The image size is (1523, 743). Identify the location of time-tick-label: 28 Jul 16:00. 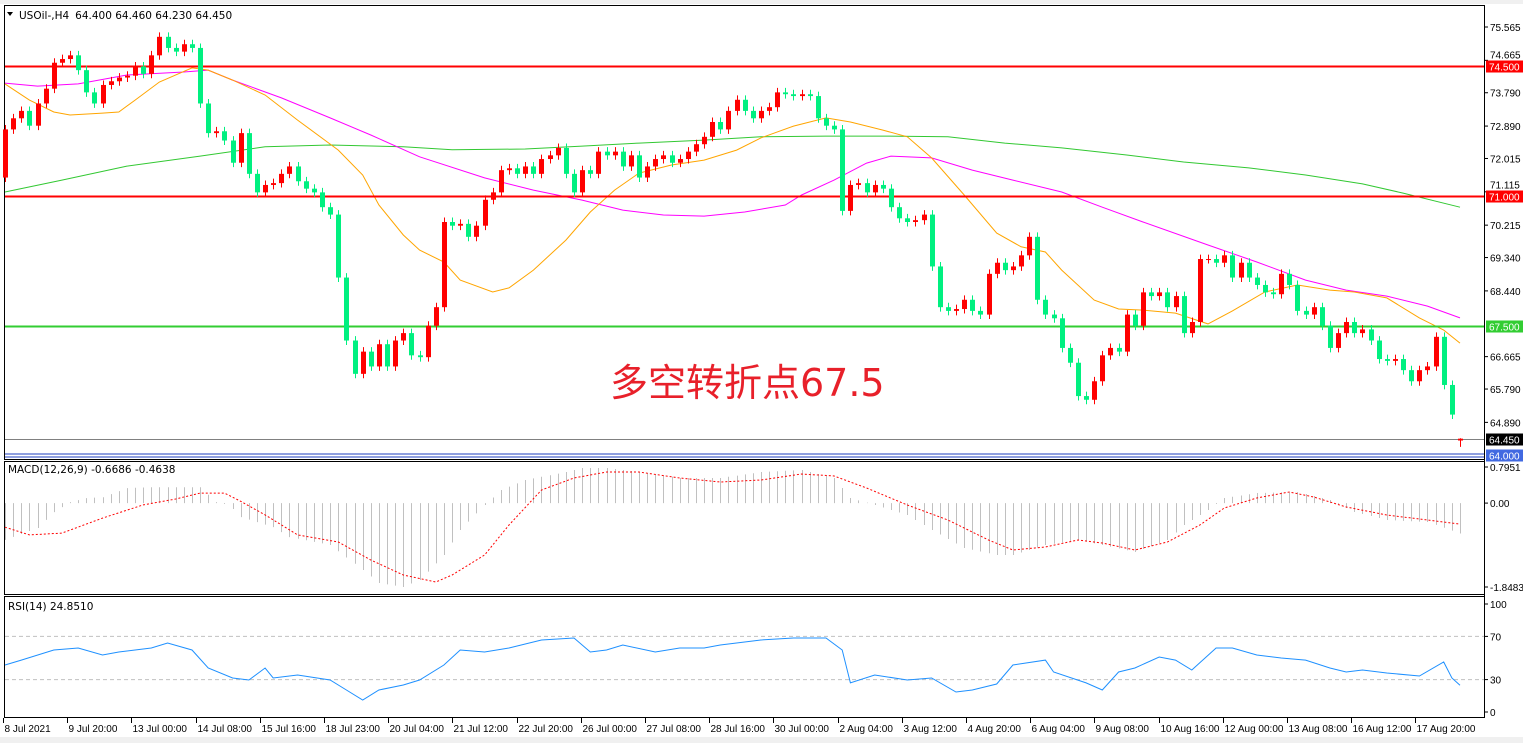
(738, 729).